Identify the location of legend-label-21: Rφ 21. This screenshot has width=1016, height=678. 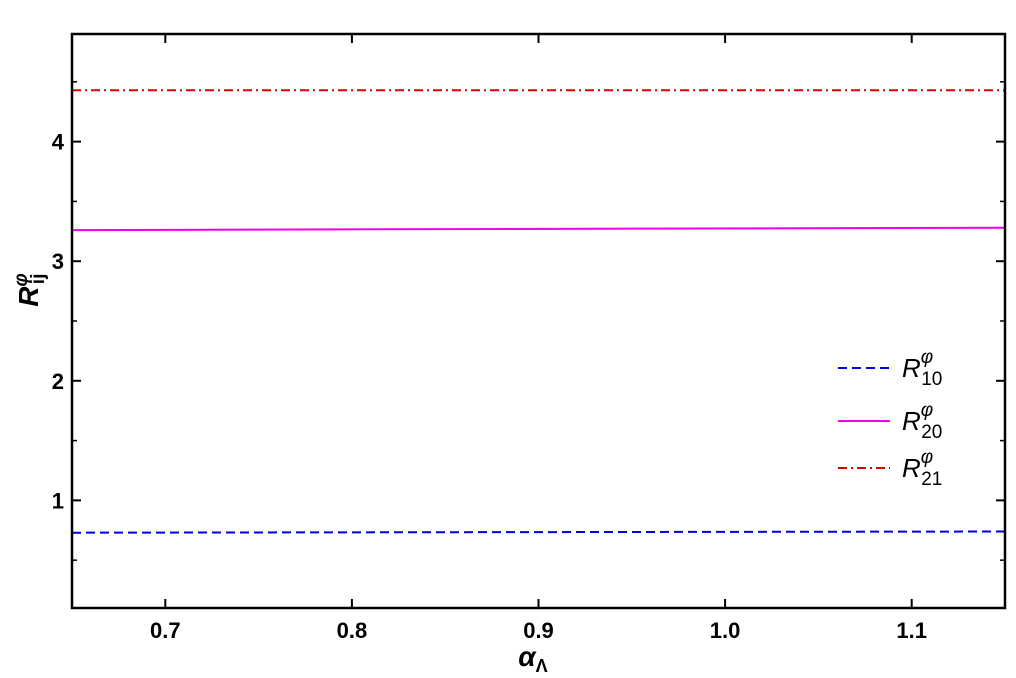
(922, 468).